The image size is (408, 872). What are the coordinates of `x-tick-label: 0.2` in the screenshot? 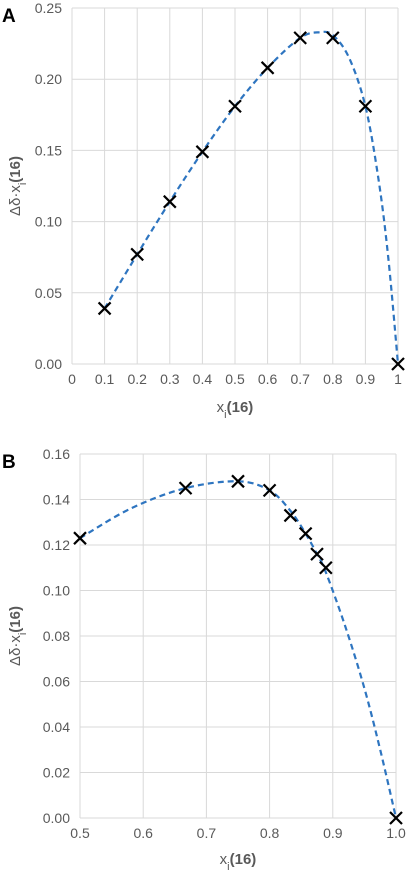 It's located at (137, 379).